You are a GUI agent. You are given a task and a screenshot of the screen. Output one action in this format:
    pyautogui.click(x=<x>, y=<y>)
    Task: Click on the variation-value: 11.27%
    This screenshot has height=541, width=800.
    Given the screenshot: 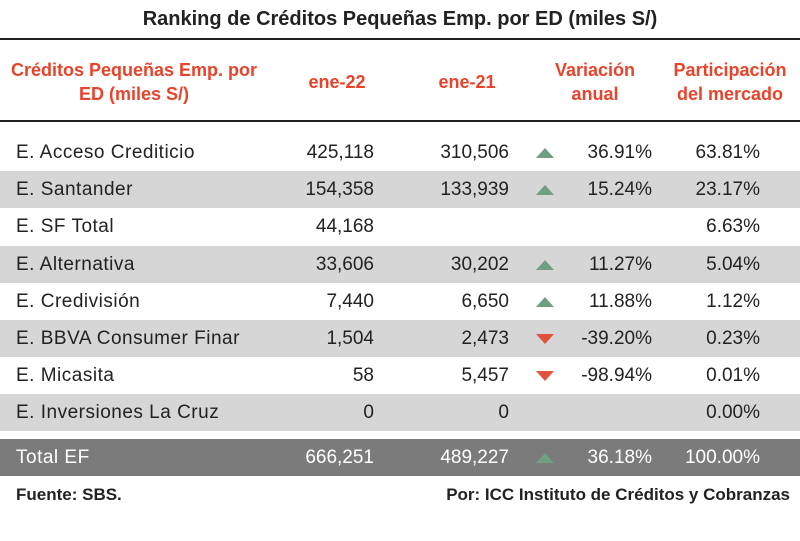 What is the action you would take?
    pyautogui.click(x=620, y=264)
    